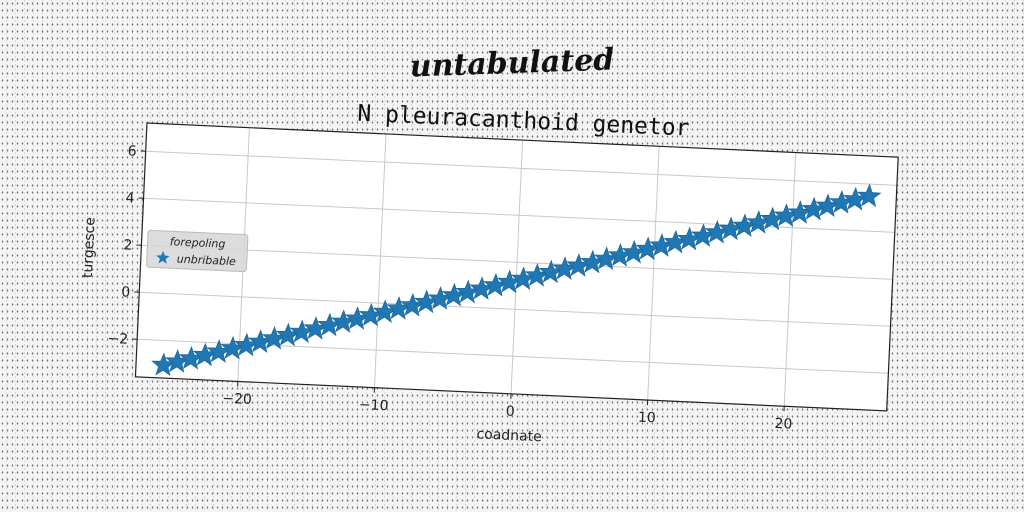 This screenshot has width=1024, height=512. Describe the element at coordinates (163, 257) in the screenshot. I see `legend-star-marker` at that location.